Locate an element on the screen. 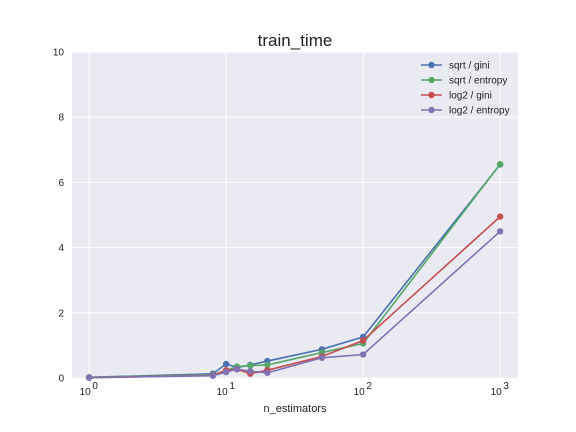  y-tick-label: 8 is located at coordinates (61, 118).